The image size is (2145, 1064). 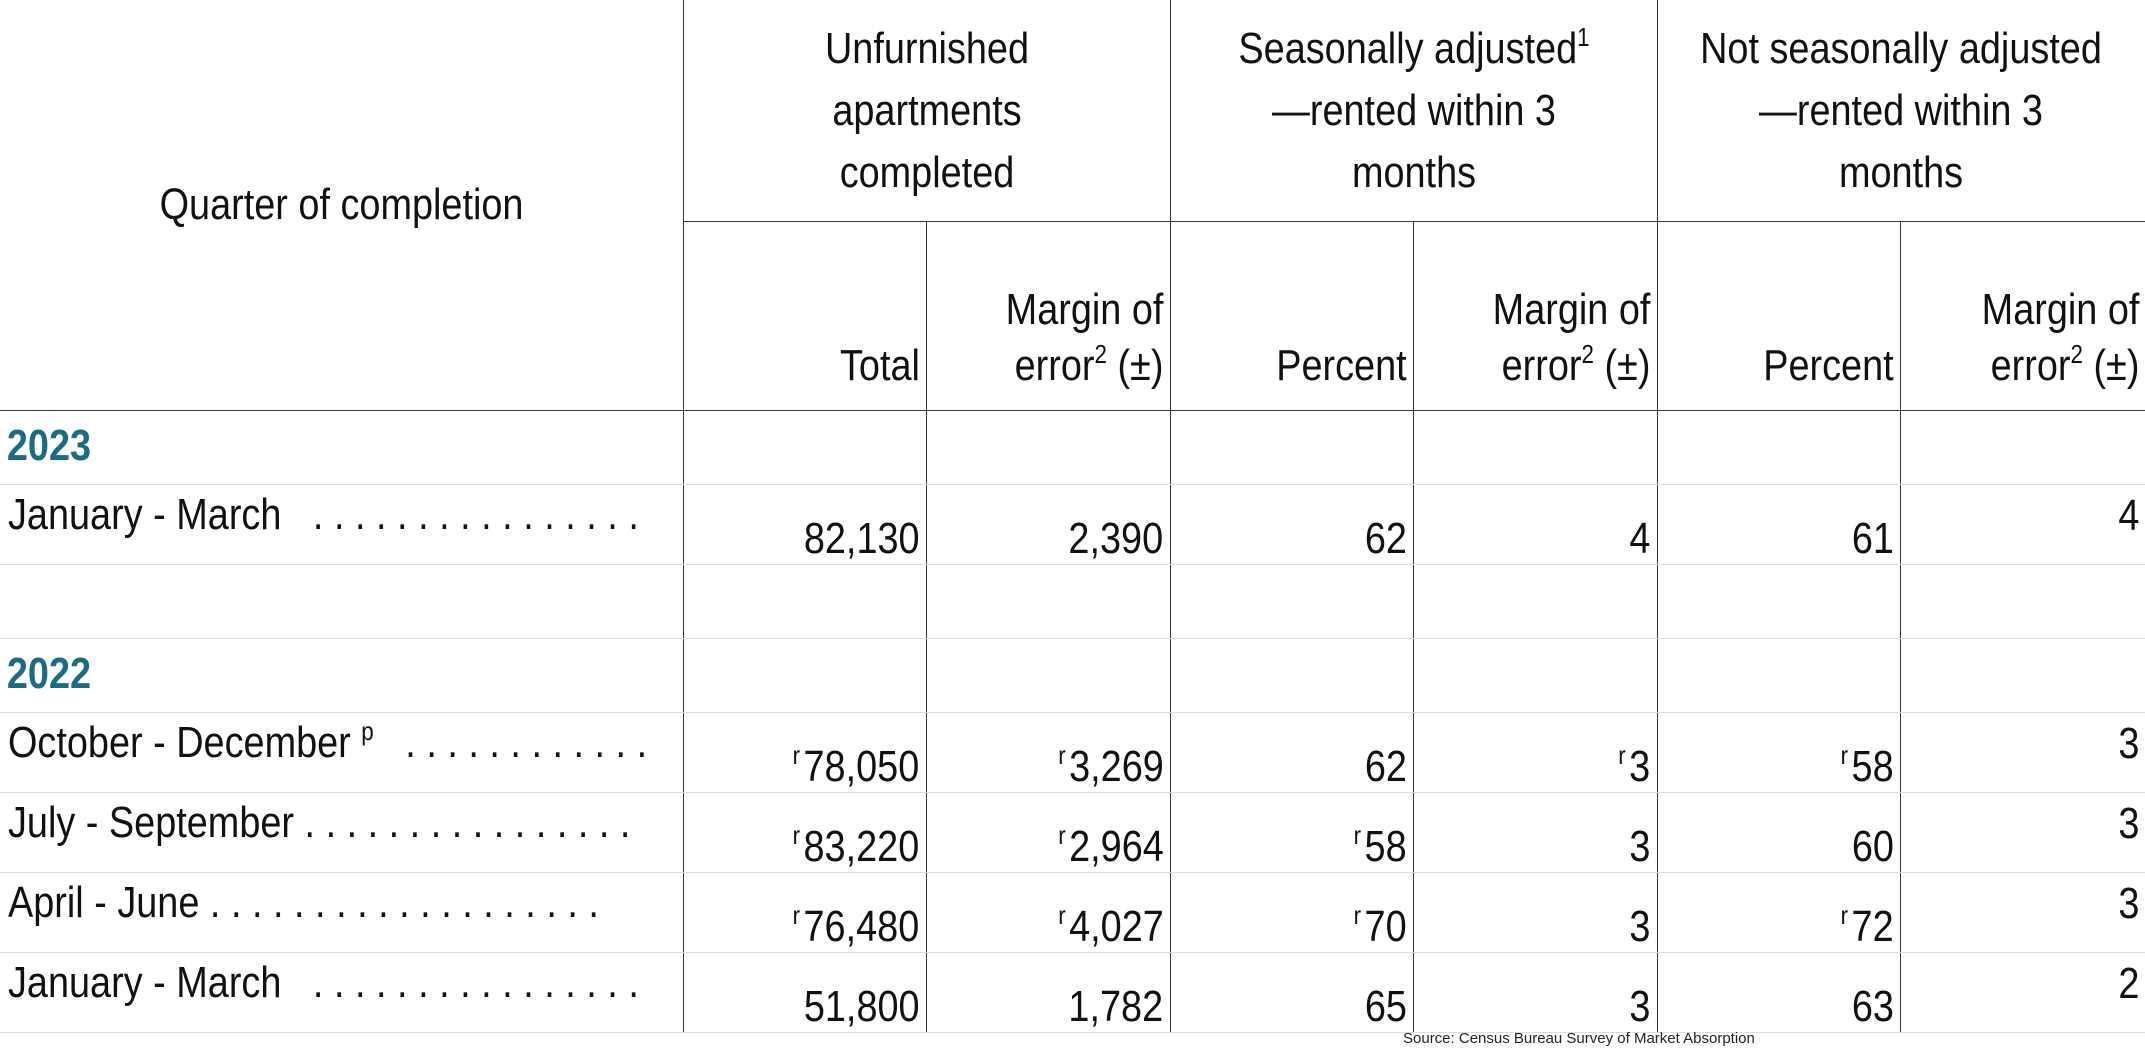 I want to click on nsa-percent-cell: 63, so click(x=1778, y=992).